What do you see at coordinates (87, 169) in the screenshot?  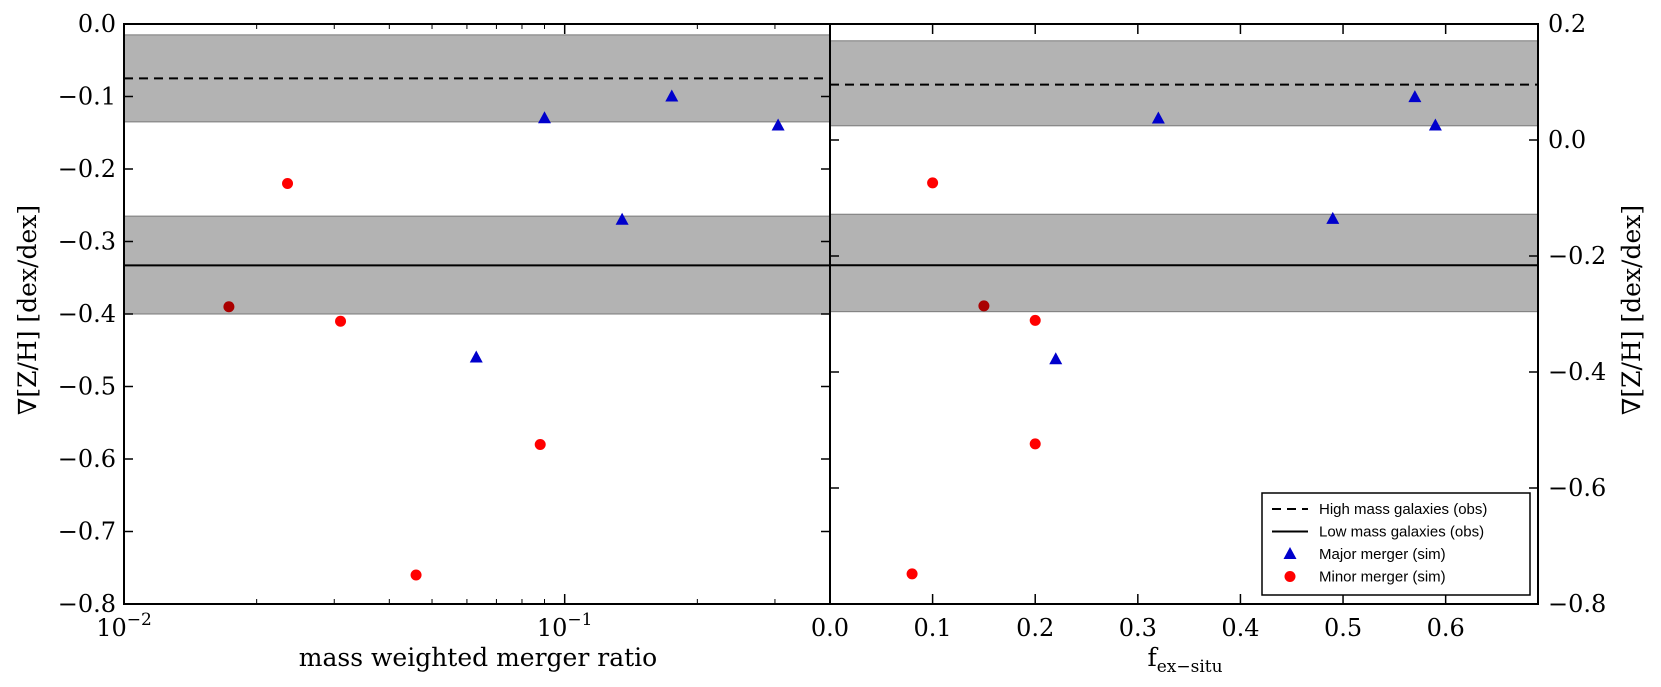 I see `left-ytick-label-2: −0.2` at bounding box center [87, 169].